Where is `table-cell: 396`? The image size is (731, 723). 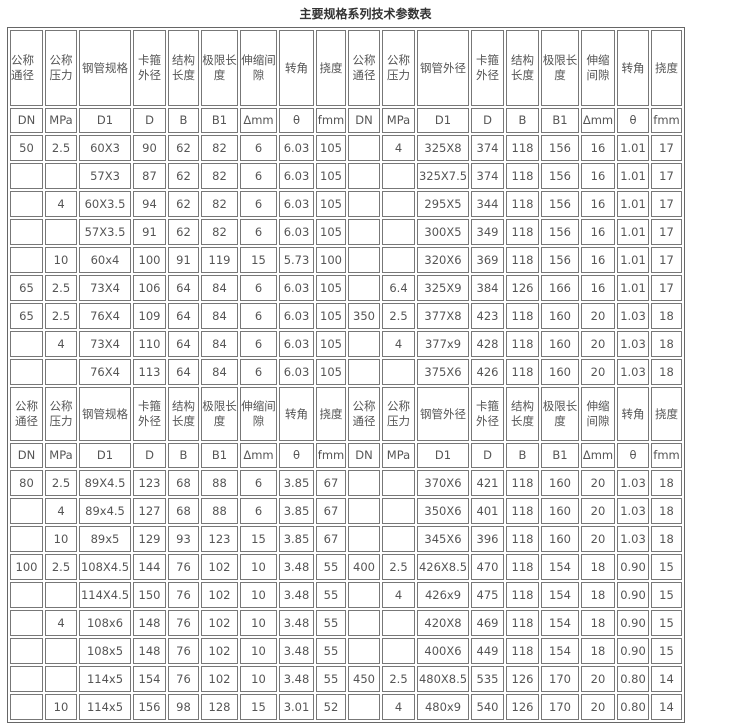 table-cell: 396 is located at coordinates (487, 539).